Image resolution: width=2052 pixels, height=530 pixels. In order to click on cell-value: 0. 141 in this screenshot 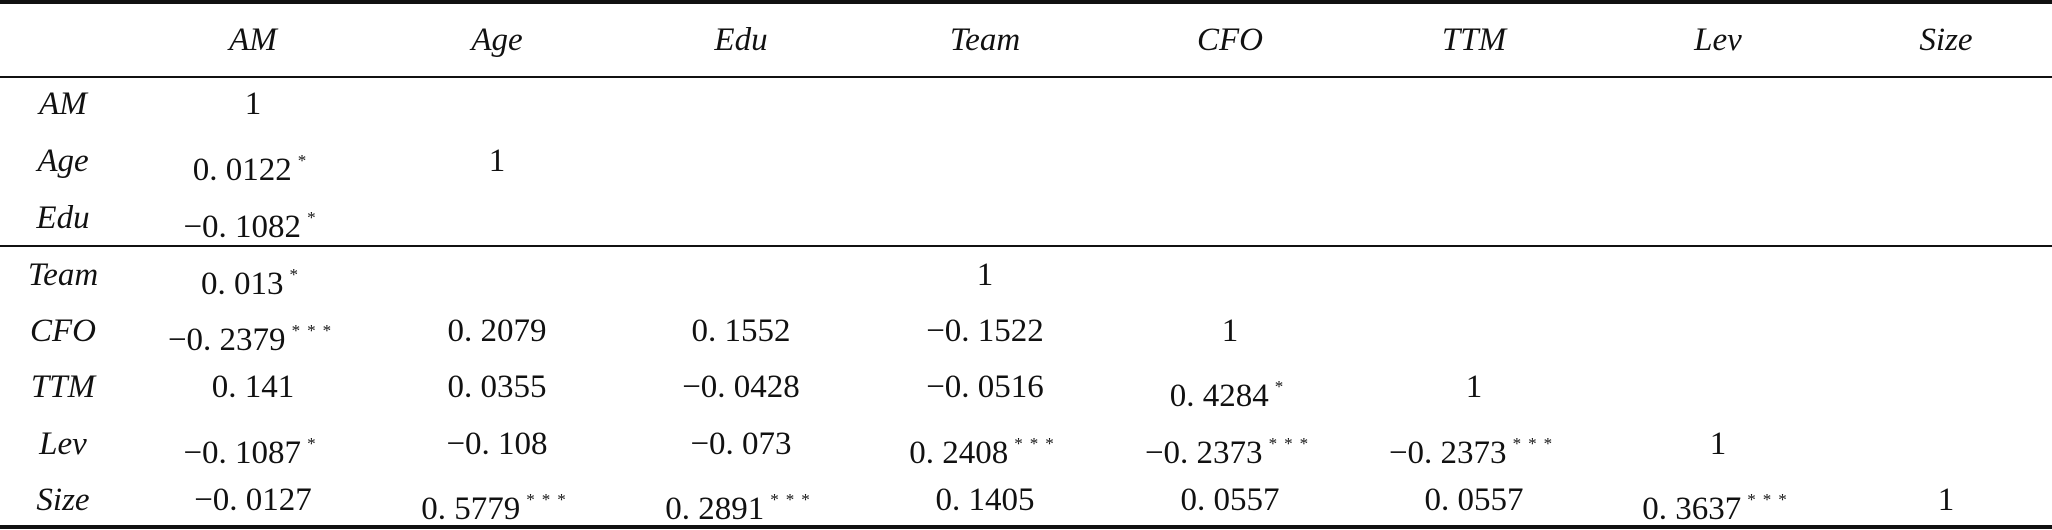, I will do `click(253, 387)`.